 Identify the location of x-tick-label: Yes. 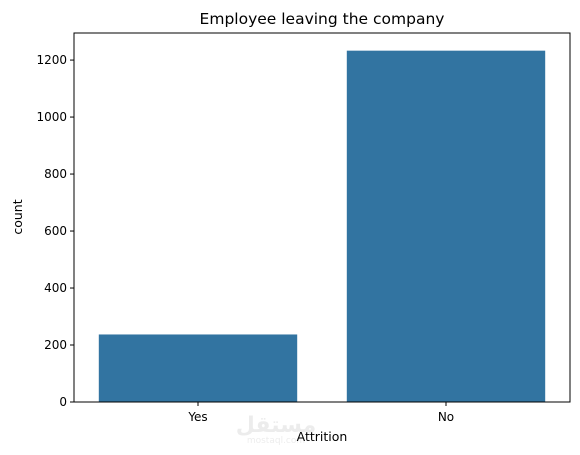
(197, 417).